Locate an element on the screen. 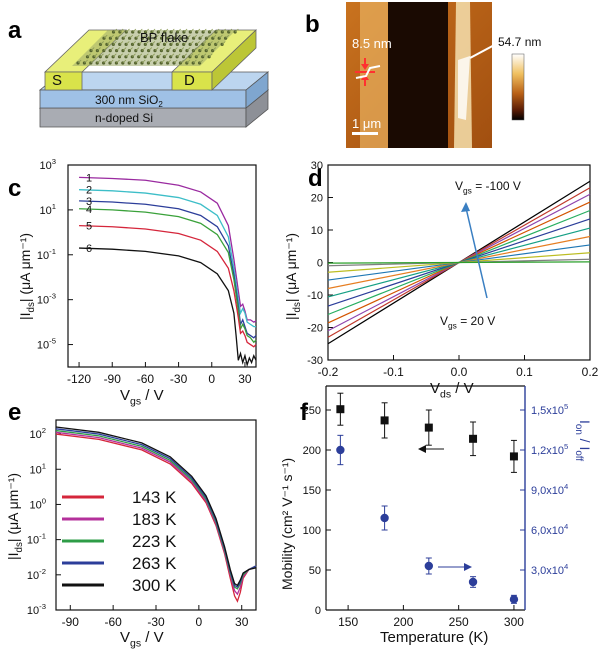  y-tick-label: 0 is located at coordinates (320, 264).